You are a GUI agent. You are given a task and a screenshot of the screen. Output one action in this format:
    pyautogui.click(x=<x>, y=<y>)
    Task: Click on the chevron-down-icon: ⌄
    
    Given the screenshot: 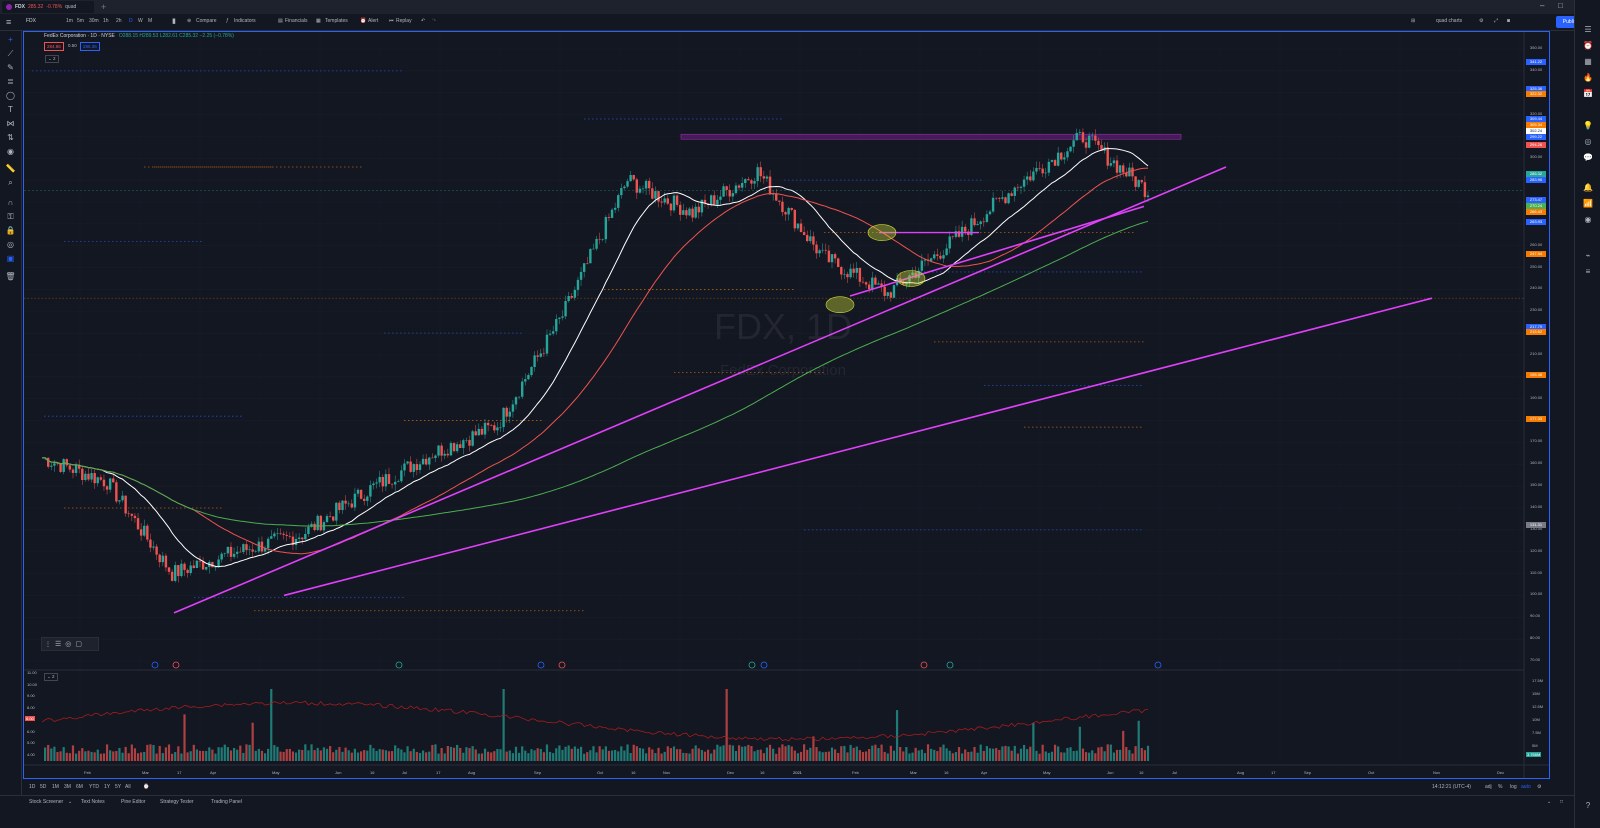 What is the action you would take?
    pyautogui.click(x=70, y=802)
    